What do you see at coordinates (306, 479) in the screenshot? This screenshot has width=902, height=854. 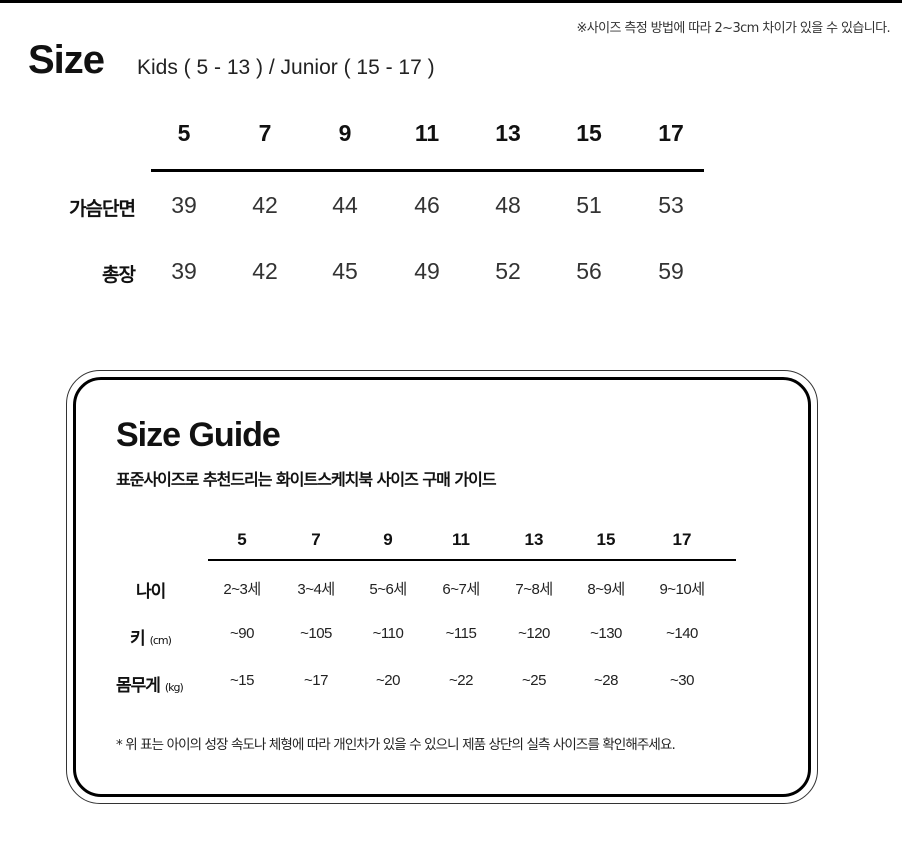 I see `guide-subtitle: 표준사이즈로 추천드리는 화이트스케치북 사이즈 구매 가이드` at bounding box center [306, 479].